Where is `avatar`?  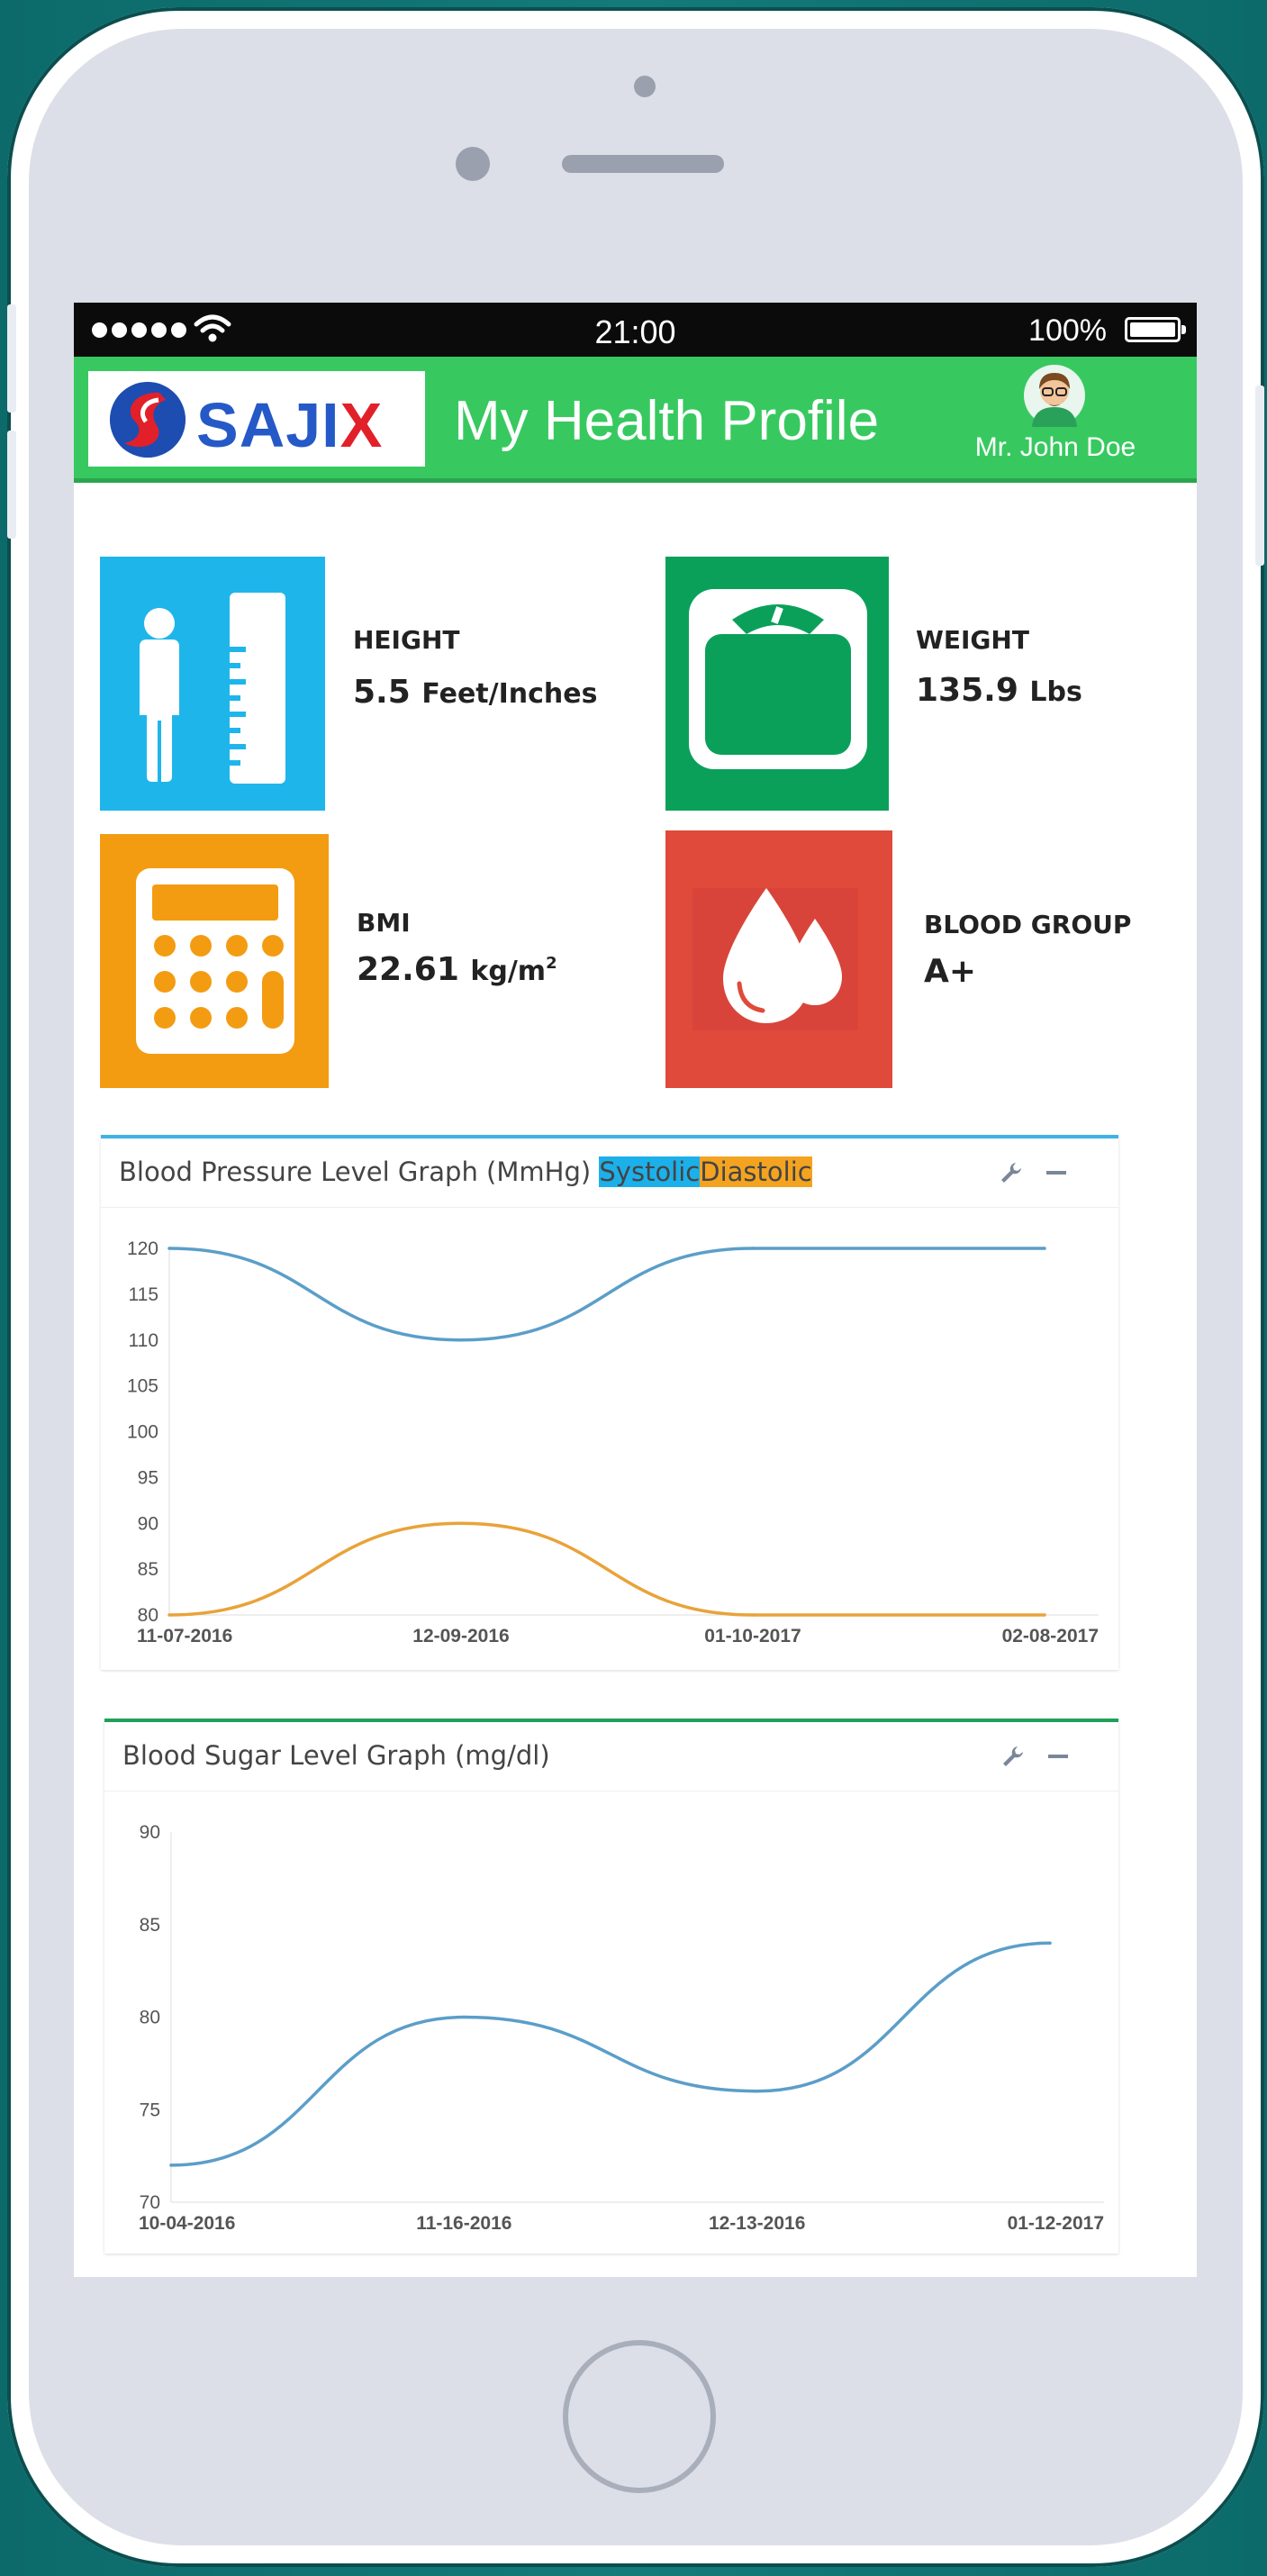
avatar is located at coordinates (1054, 396).